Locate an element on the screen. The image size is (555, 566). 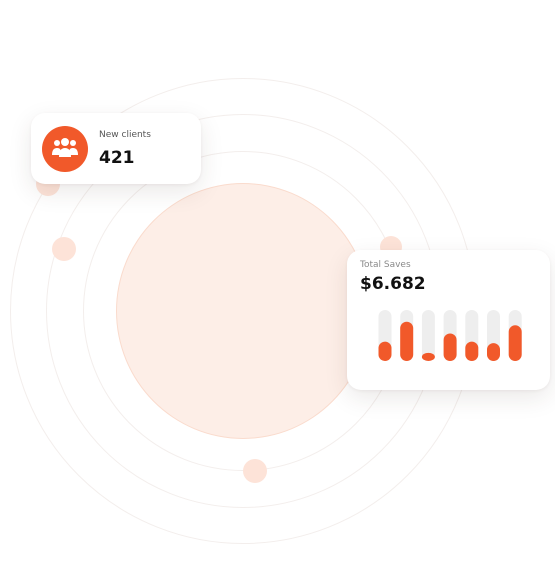
total-saves-bar-chart is located at coordinates (450, 335).